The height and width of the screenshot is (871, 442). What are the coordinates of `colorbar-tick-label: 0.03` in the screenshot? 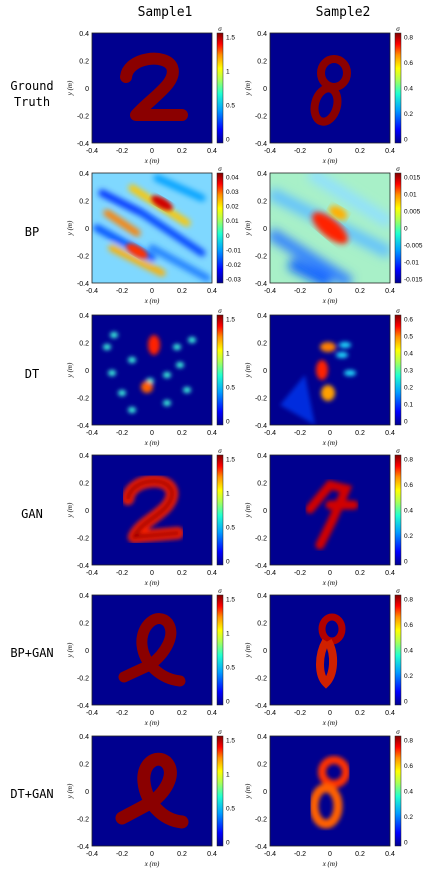 It's located at (232, 192).